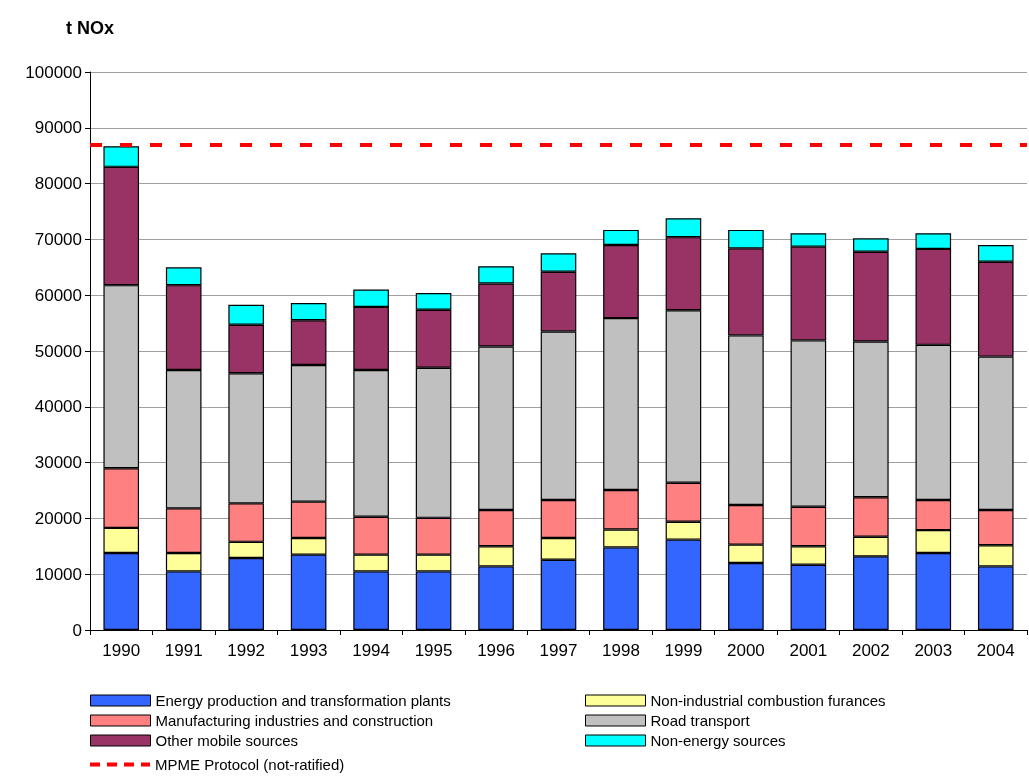 This screenshot has height=778, width=1029. Describe the element at coordinates (745, 650) in the screenshot. I see `x-tick-label: 2000` at that location.